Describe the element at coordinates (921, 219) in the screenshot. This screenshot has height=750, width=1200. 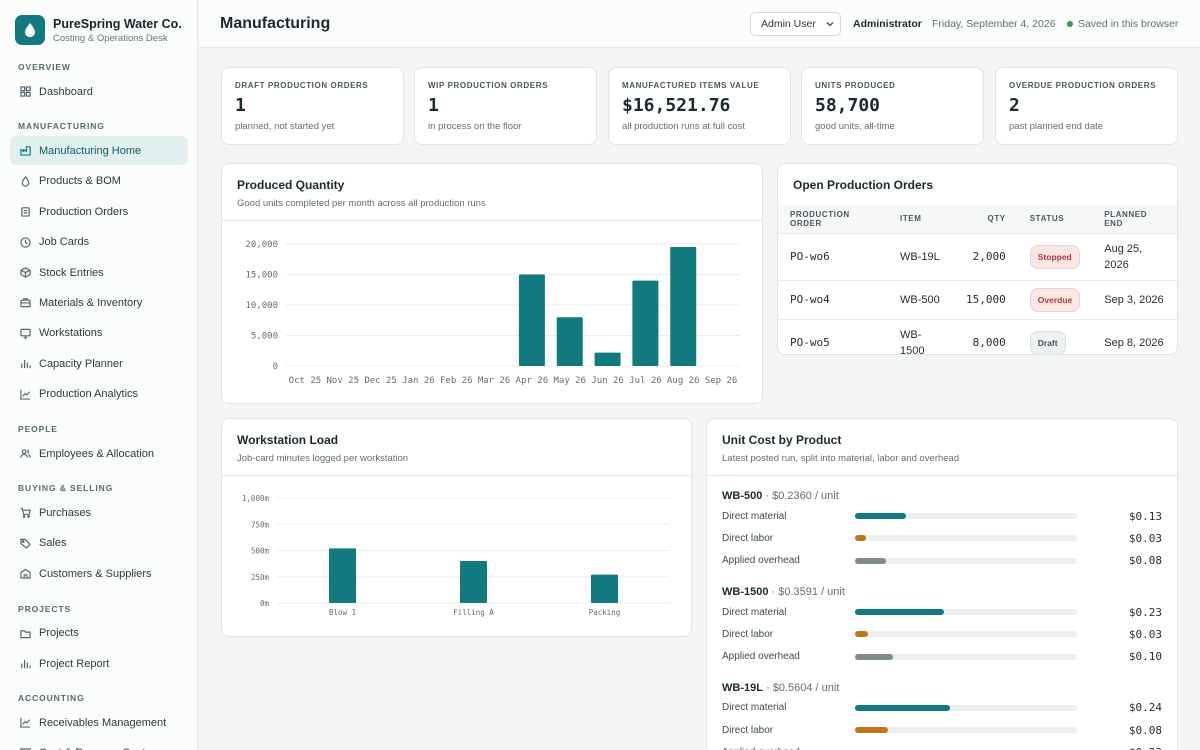
I see `column-header: Item` at that location.